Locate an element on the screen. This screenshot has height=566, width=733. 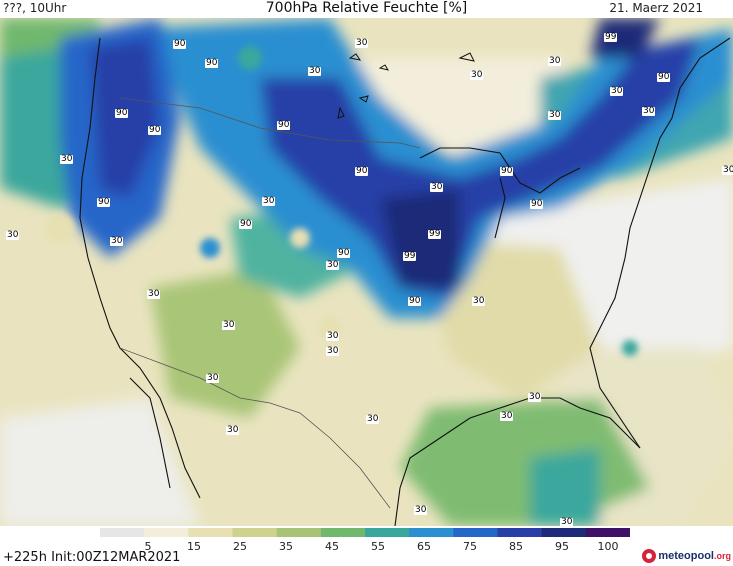
colorbar-tick-label: 5 is located at coordinates (148, 546).